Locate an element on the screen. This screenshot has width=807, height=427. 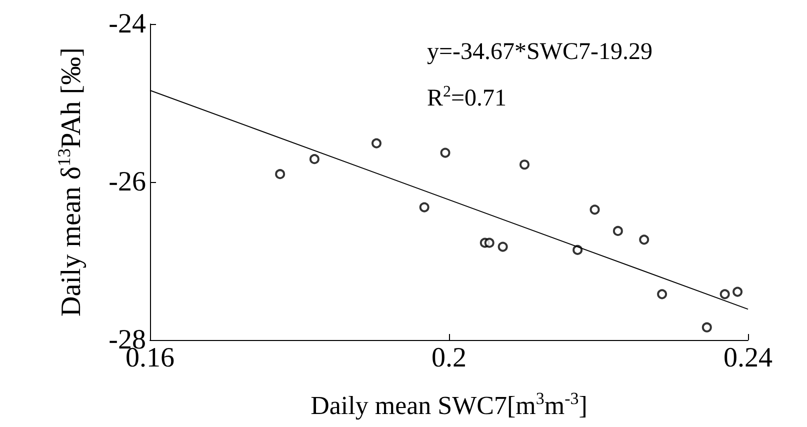
annotation: y=-34.67*SWC7-19.29 is located at coordinates (540, 52).